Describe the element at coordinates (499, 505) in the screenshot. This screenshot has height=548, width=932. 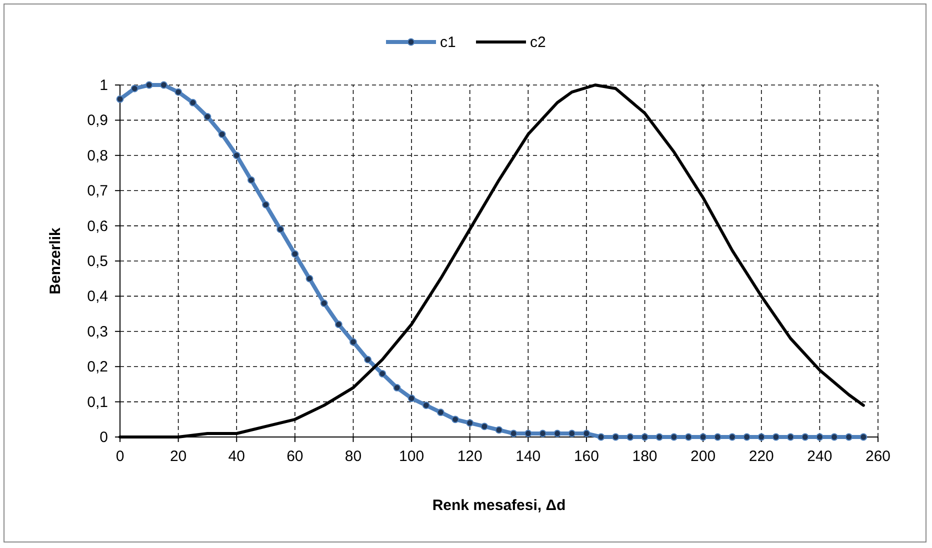
I see `x-axis-title: Renk mesafesi, Δd` at that location.